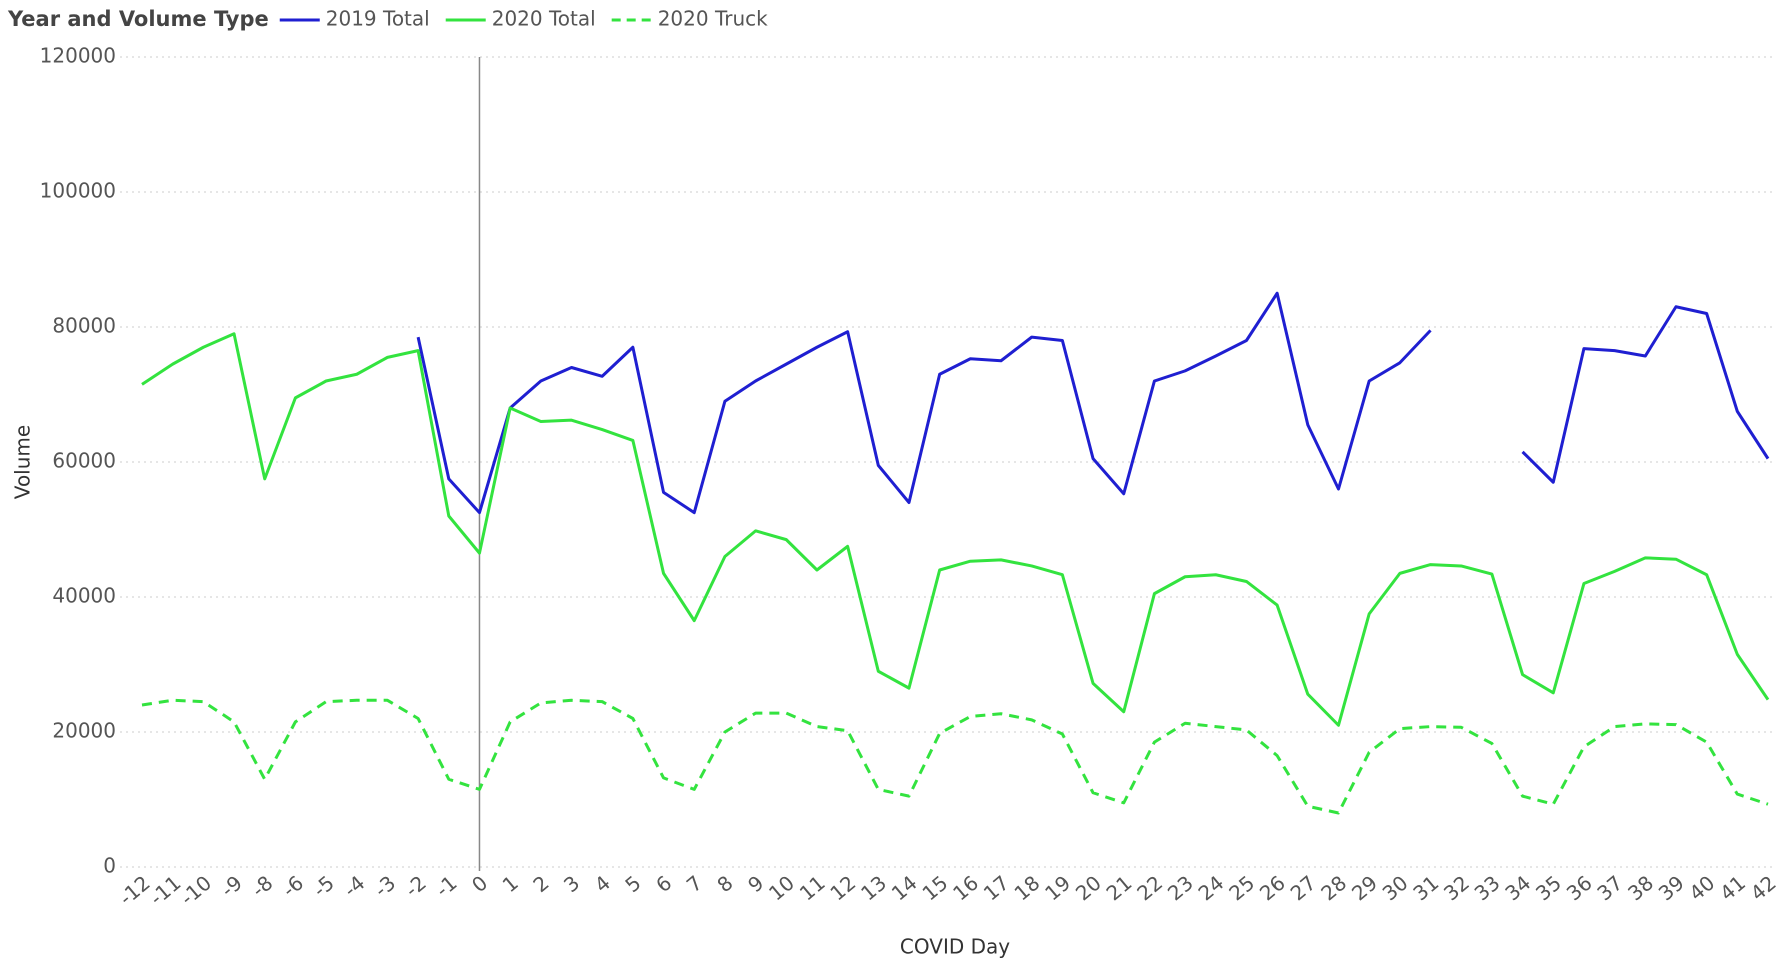  I want to click on x-tick-label: 42, so click(1763, 888).